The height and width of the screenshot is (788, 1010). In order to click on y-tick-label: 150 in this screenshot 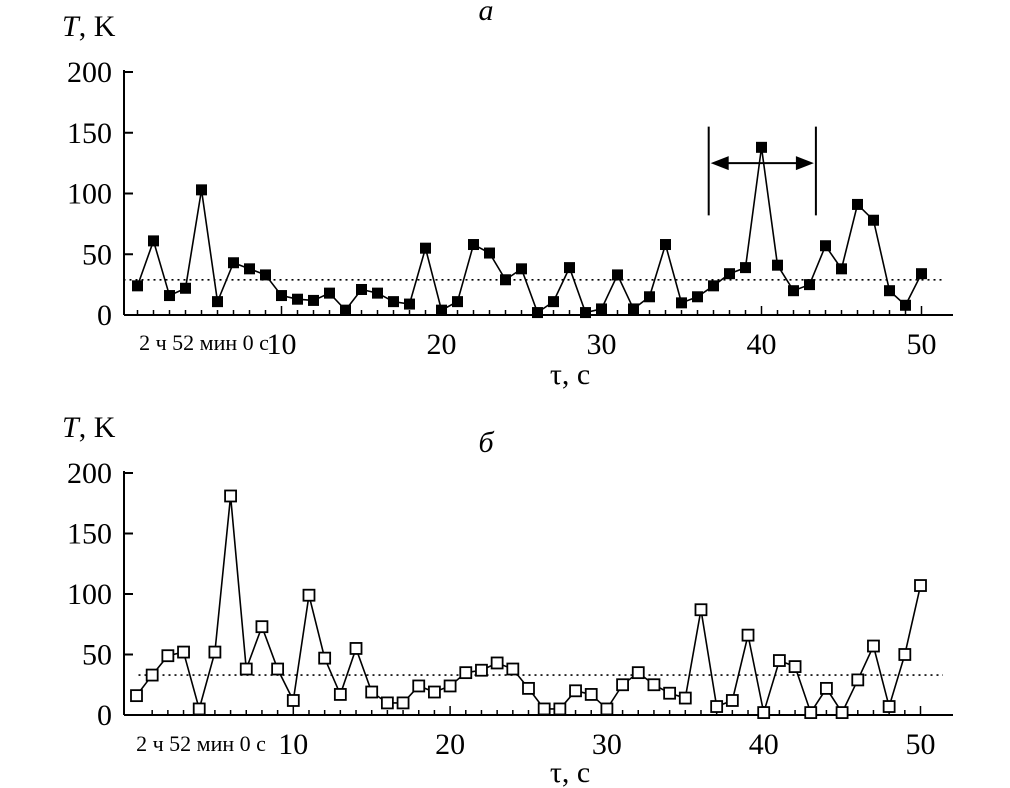, I will do `click(89, 133)`.